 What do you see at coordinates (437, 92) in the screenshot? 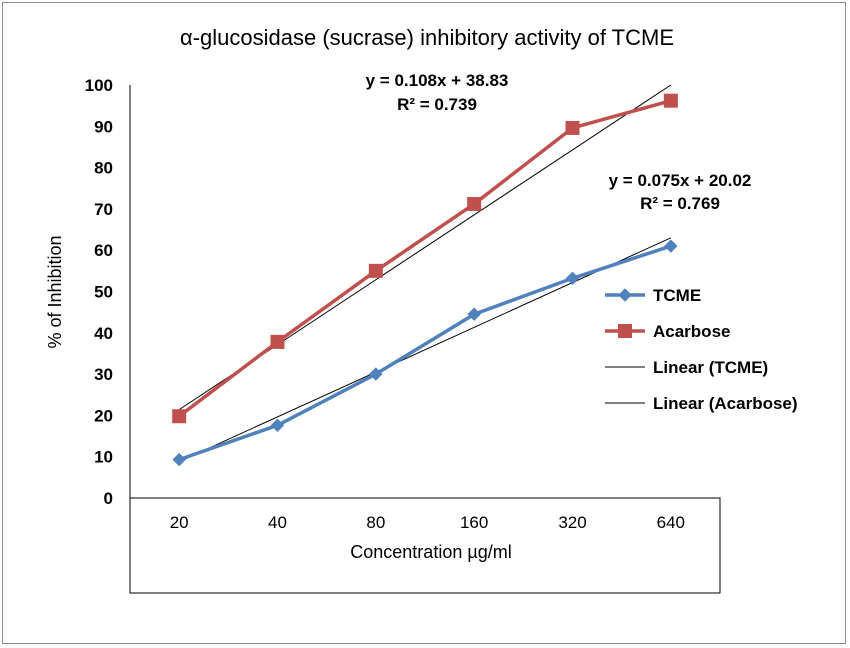
I see `trend-equation-acarbose: y = 0.108x + 38.83 R² = 0.739` at bounding box center [437, 92].